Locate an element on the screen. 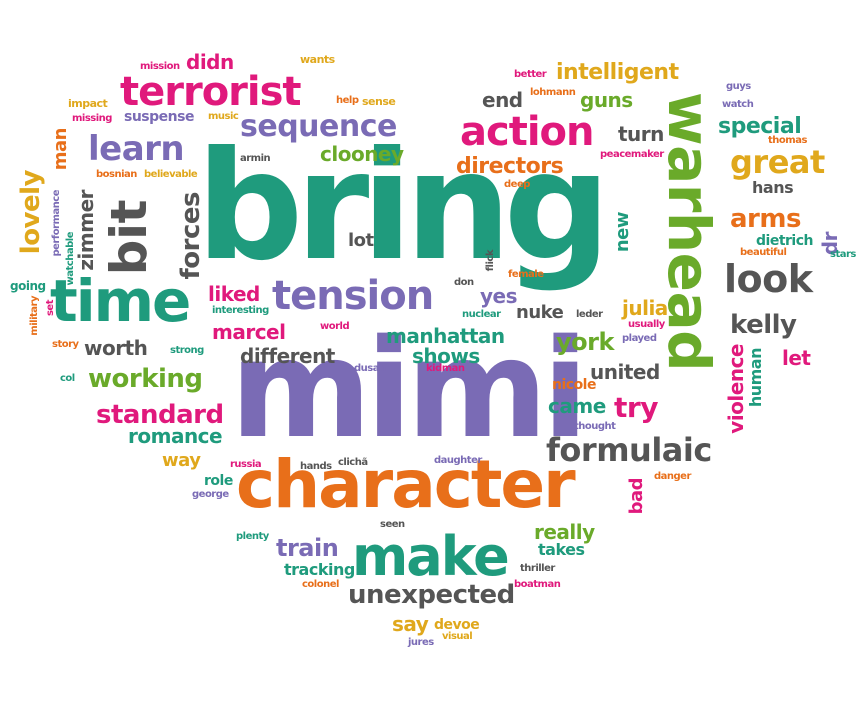 The image size is (864, 720). word-tracking: tracking is located at coordinates (319, 569).